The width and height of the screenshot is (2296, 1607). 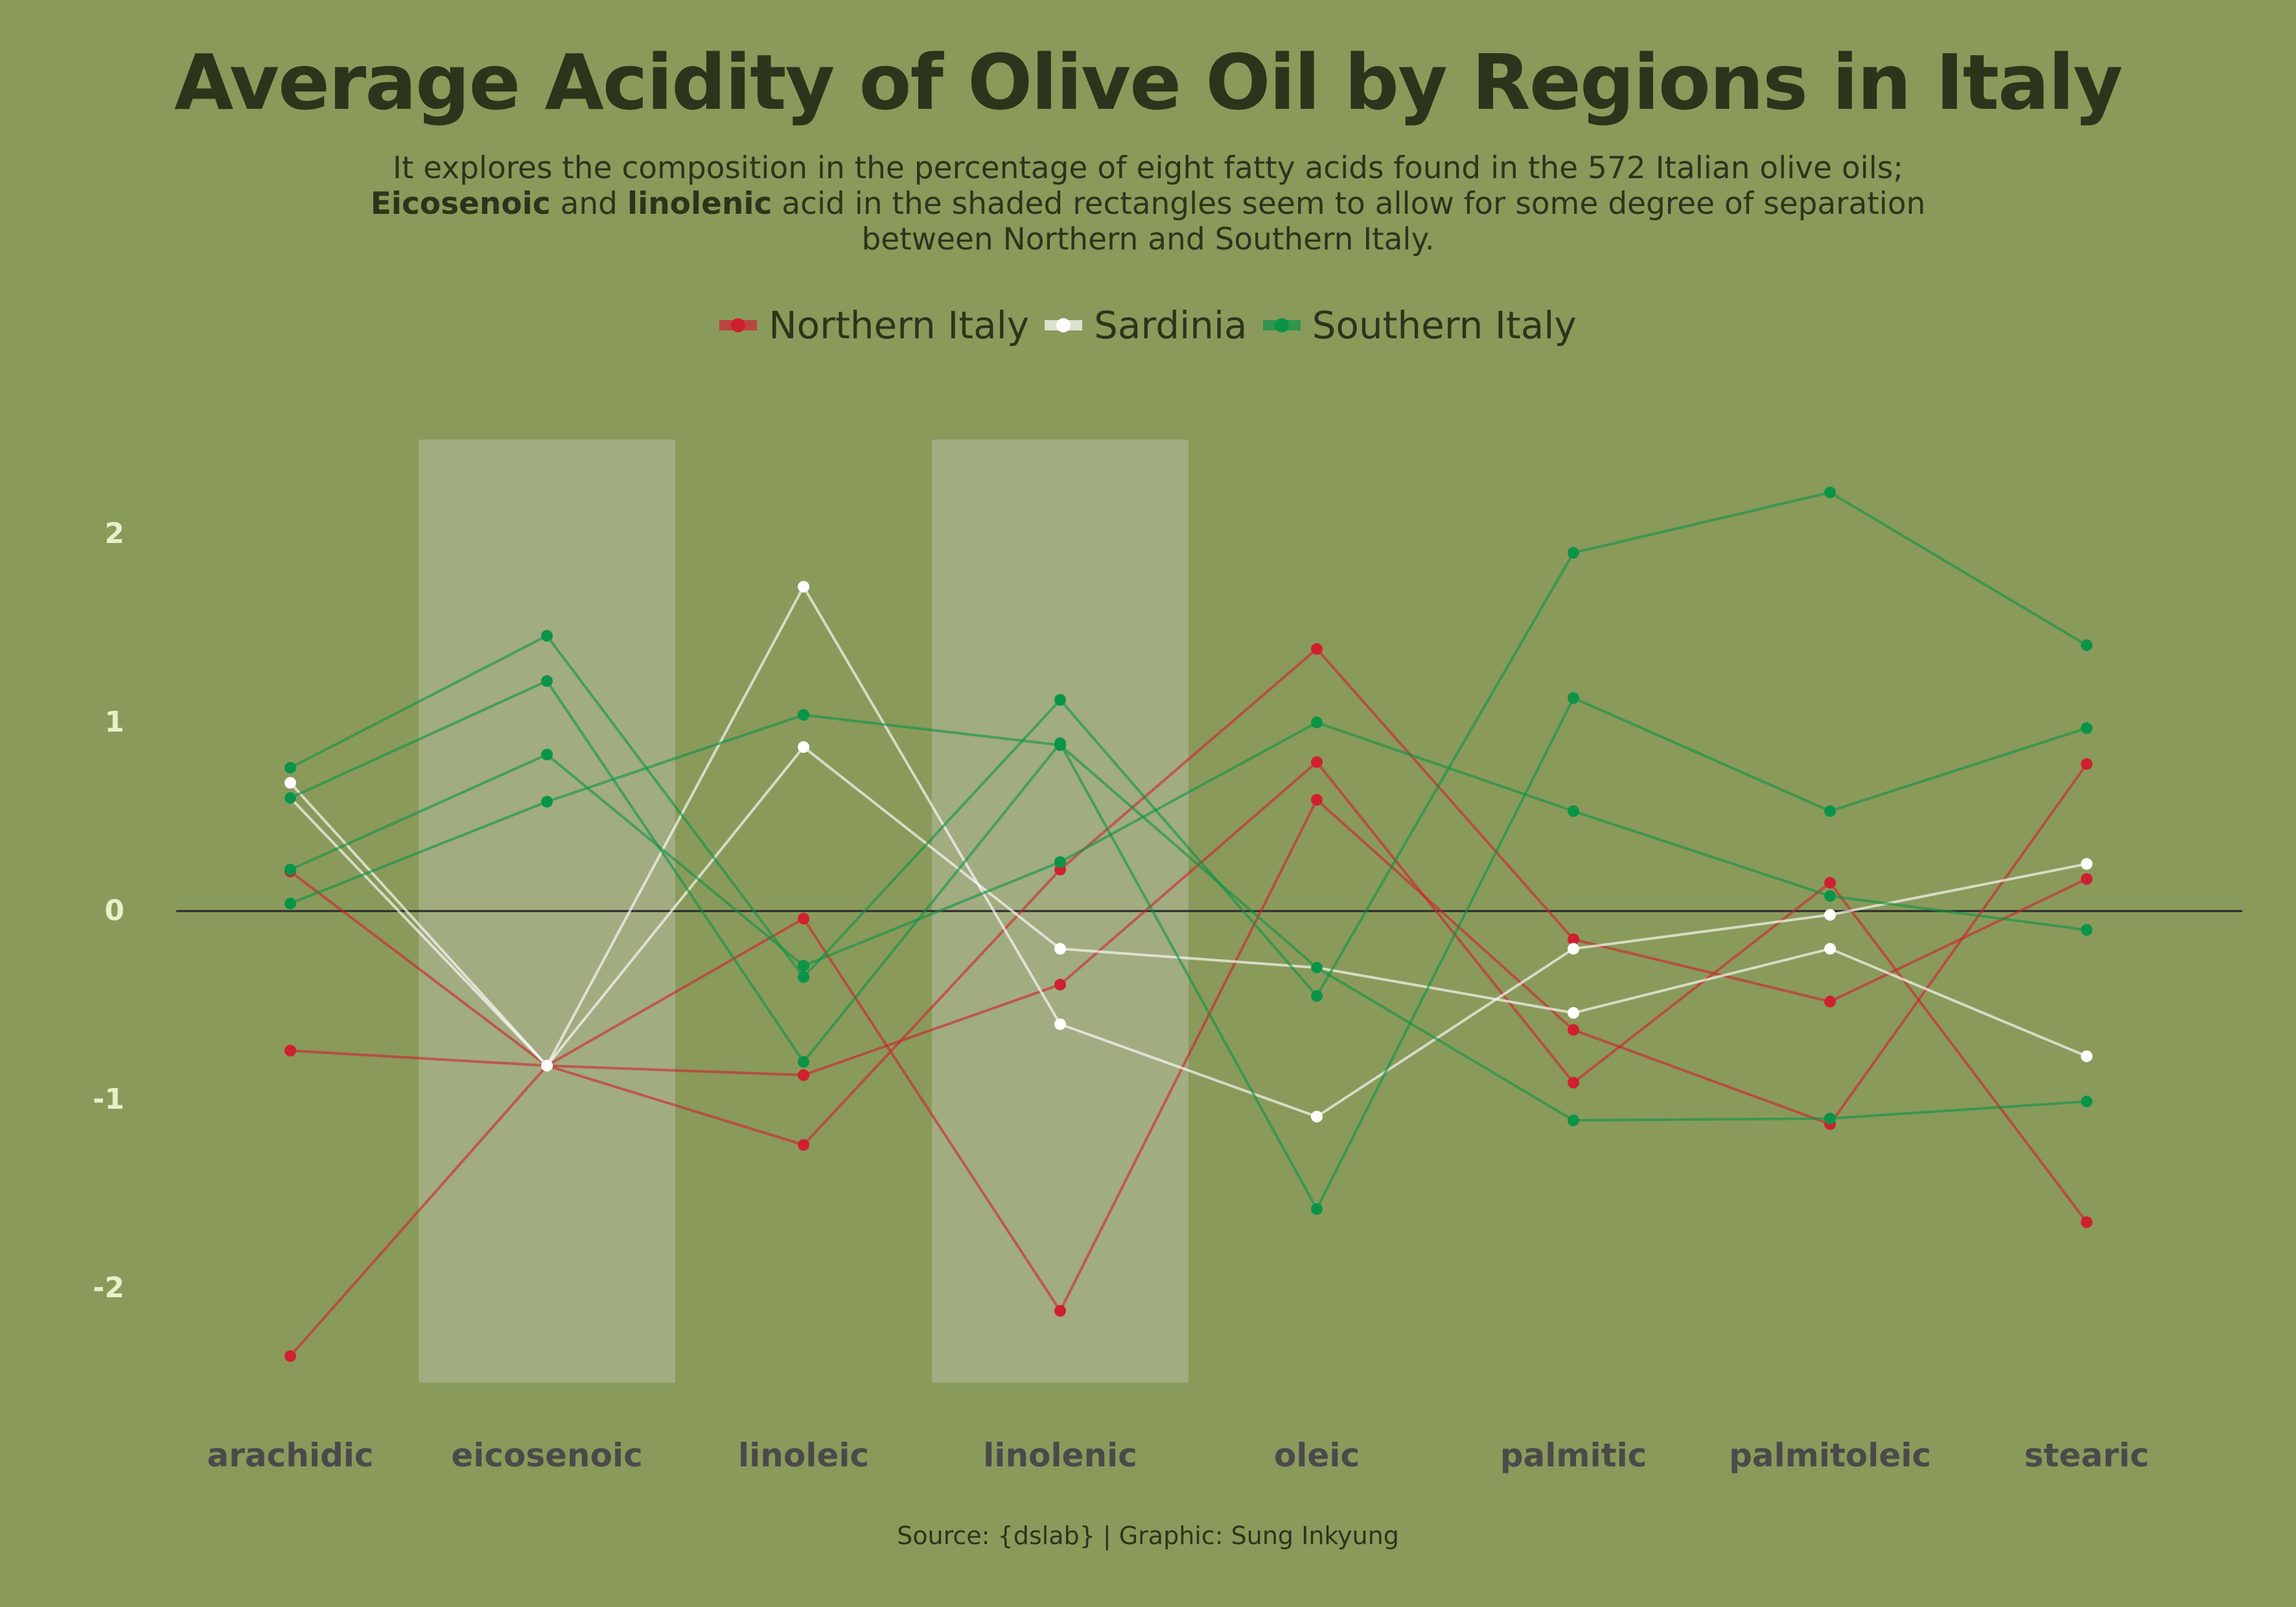 What do you see at coordinates (114, 910) in the screenshot?
I see `y-tick-label: 0` at bounding box center [114, 910].